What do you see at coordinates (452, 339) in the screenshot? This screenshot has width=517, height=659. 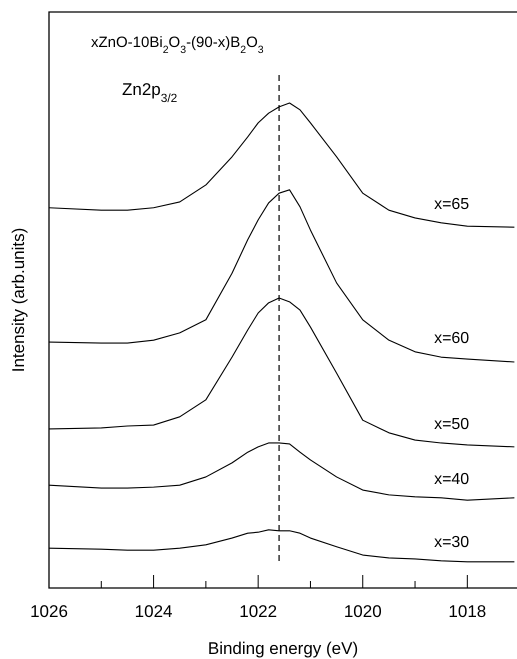 I see `series-label: x=60` at bounding box center [452, 339].